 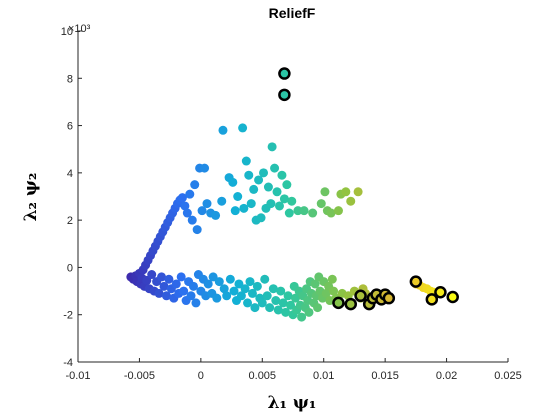 What do you see at coordinates (70, 79) in the screenshot?
I see `y-tick-label: 8` at bounding box center [70, 79].